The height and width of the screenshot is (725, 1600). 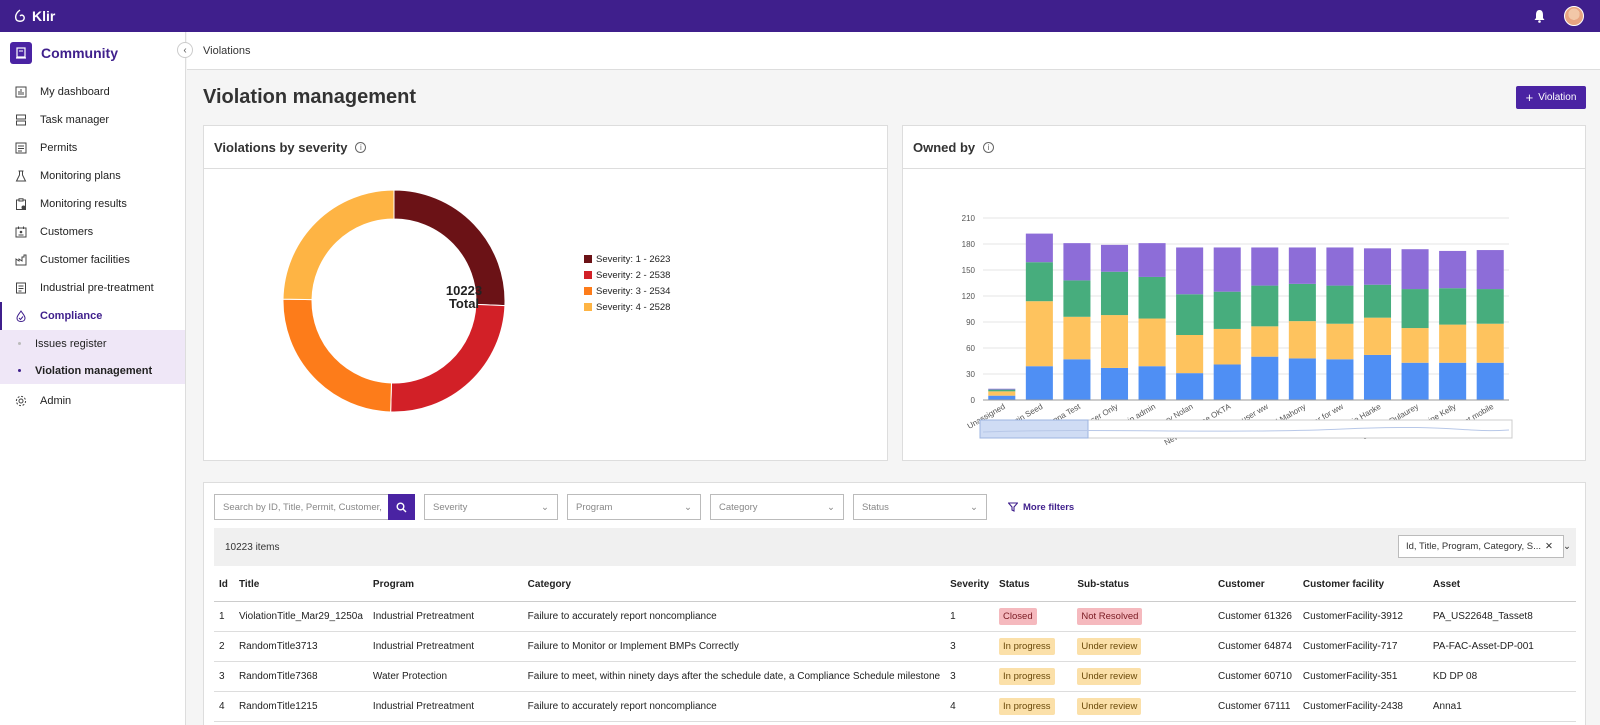 What do you see at coordinates (1034, 429) in the screenshot?
I see `chart-range-selection` at bounding box center [1034, 429].